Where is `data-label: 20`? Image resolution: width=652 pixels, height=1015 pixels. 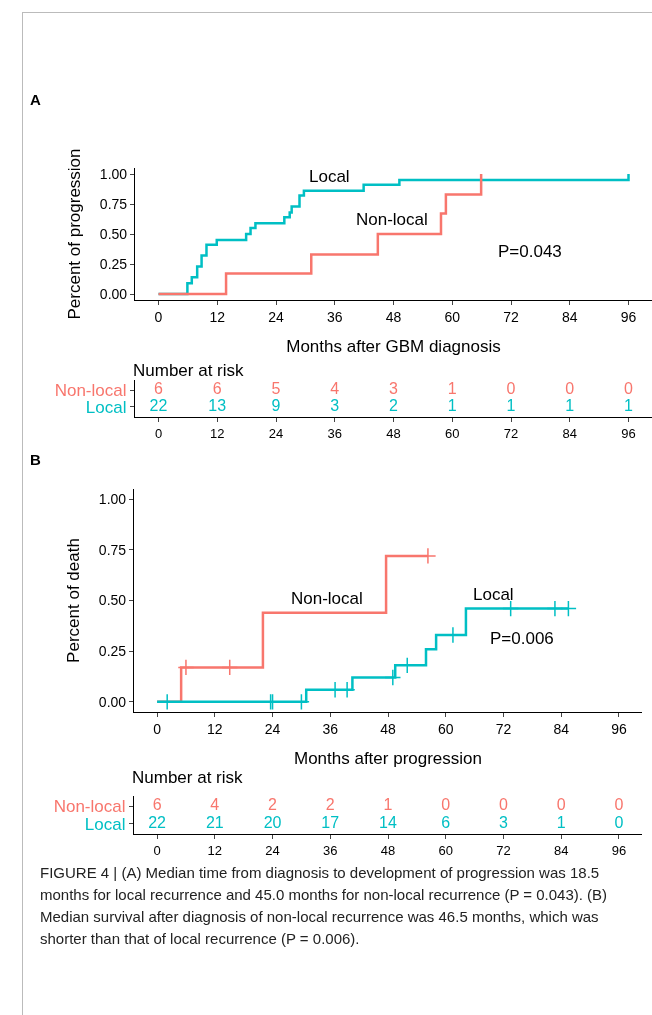
data-label: 20 is located at coordinates (272, 822).